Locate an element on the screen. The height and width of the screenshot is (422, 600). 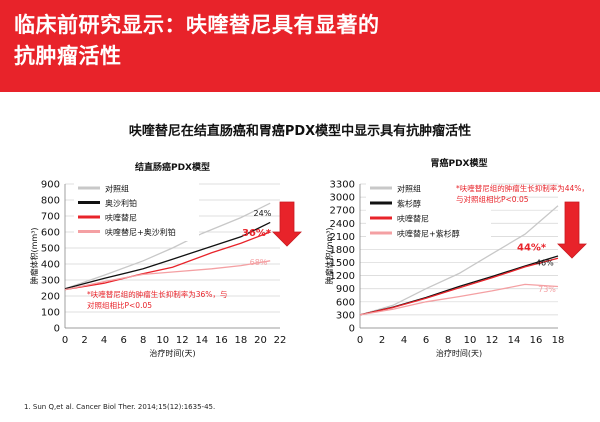
chart1-x-tick-label: 6 is located at coordinates (123, 340).